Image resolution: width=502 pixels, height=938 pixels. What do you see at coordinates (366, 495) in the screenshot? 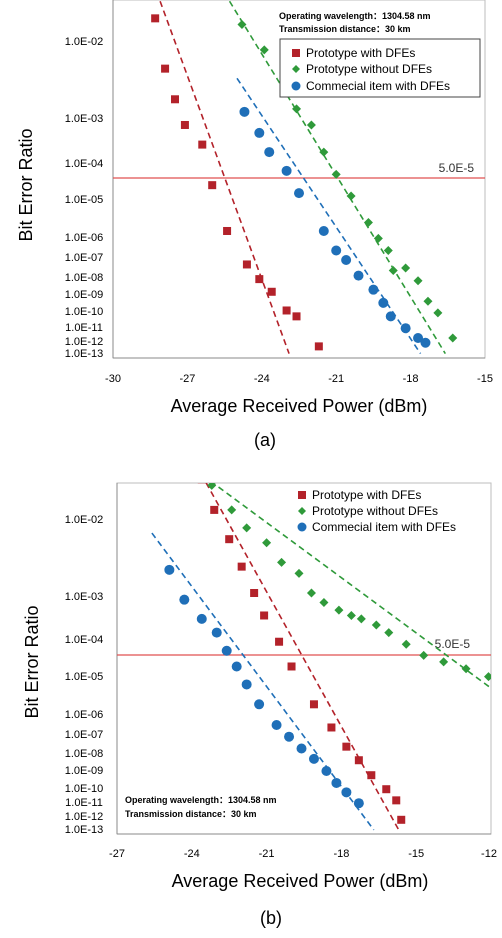
I see `legend-label: Prototype with DFEs` at bounding box center [366, 495].